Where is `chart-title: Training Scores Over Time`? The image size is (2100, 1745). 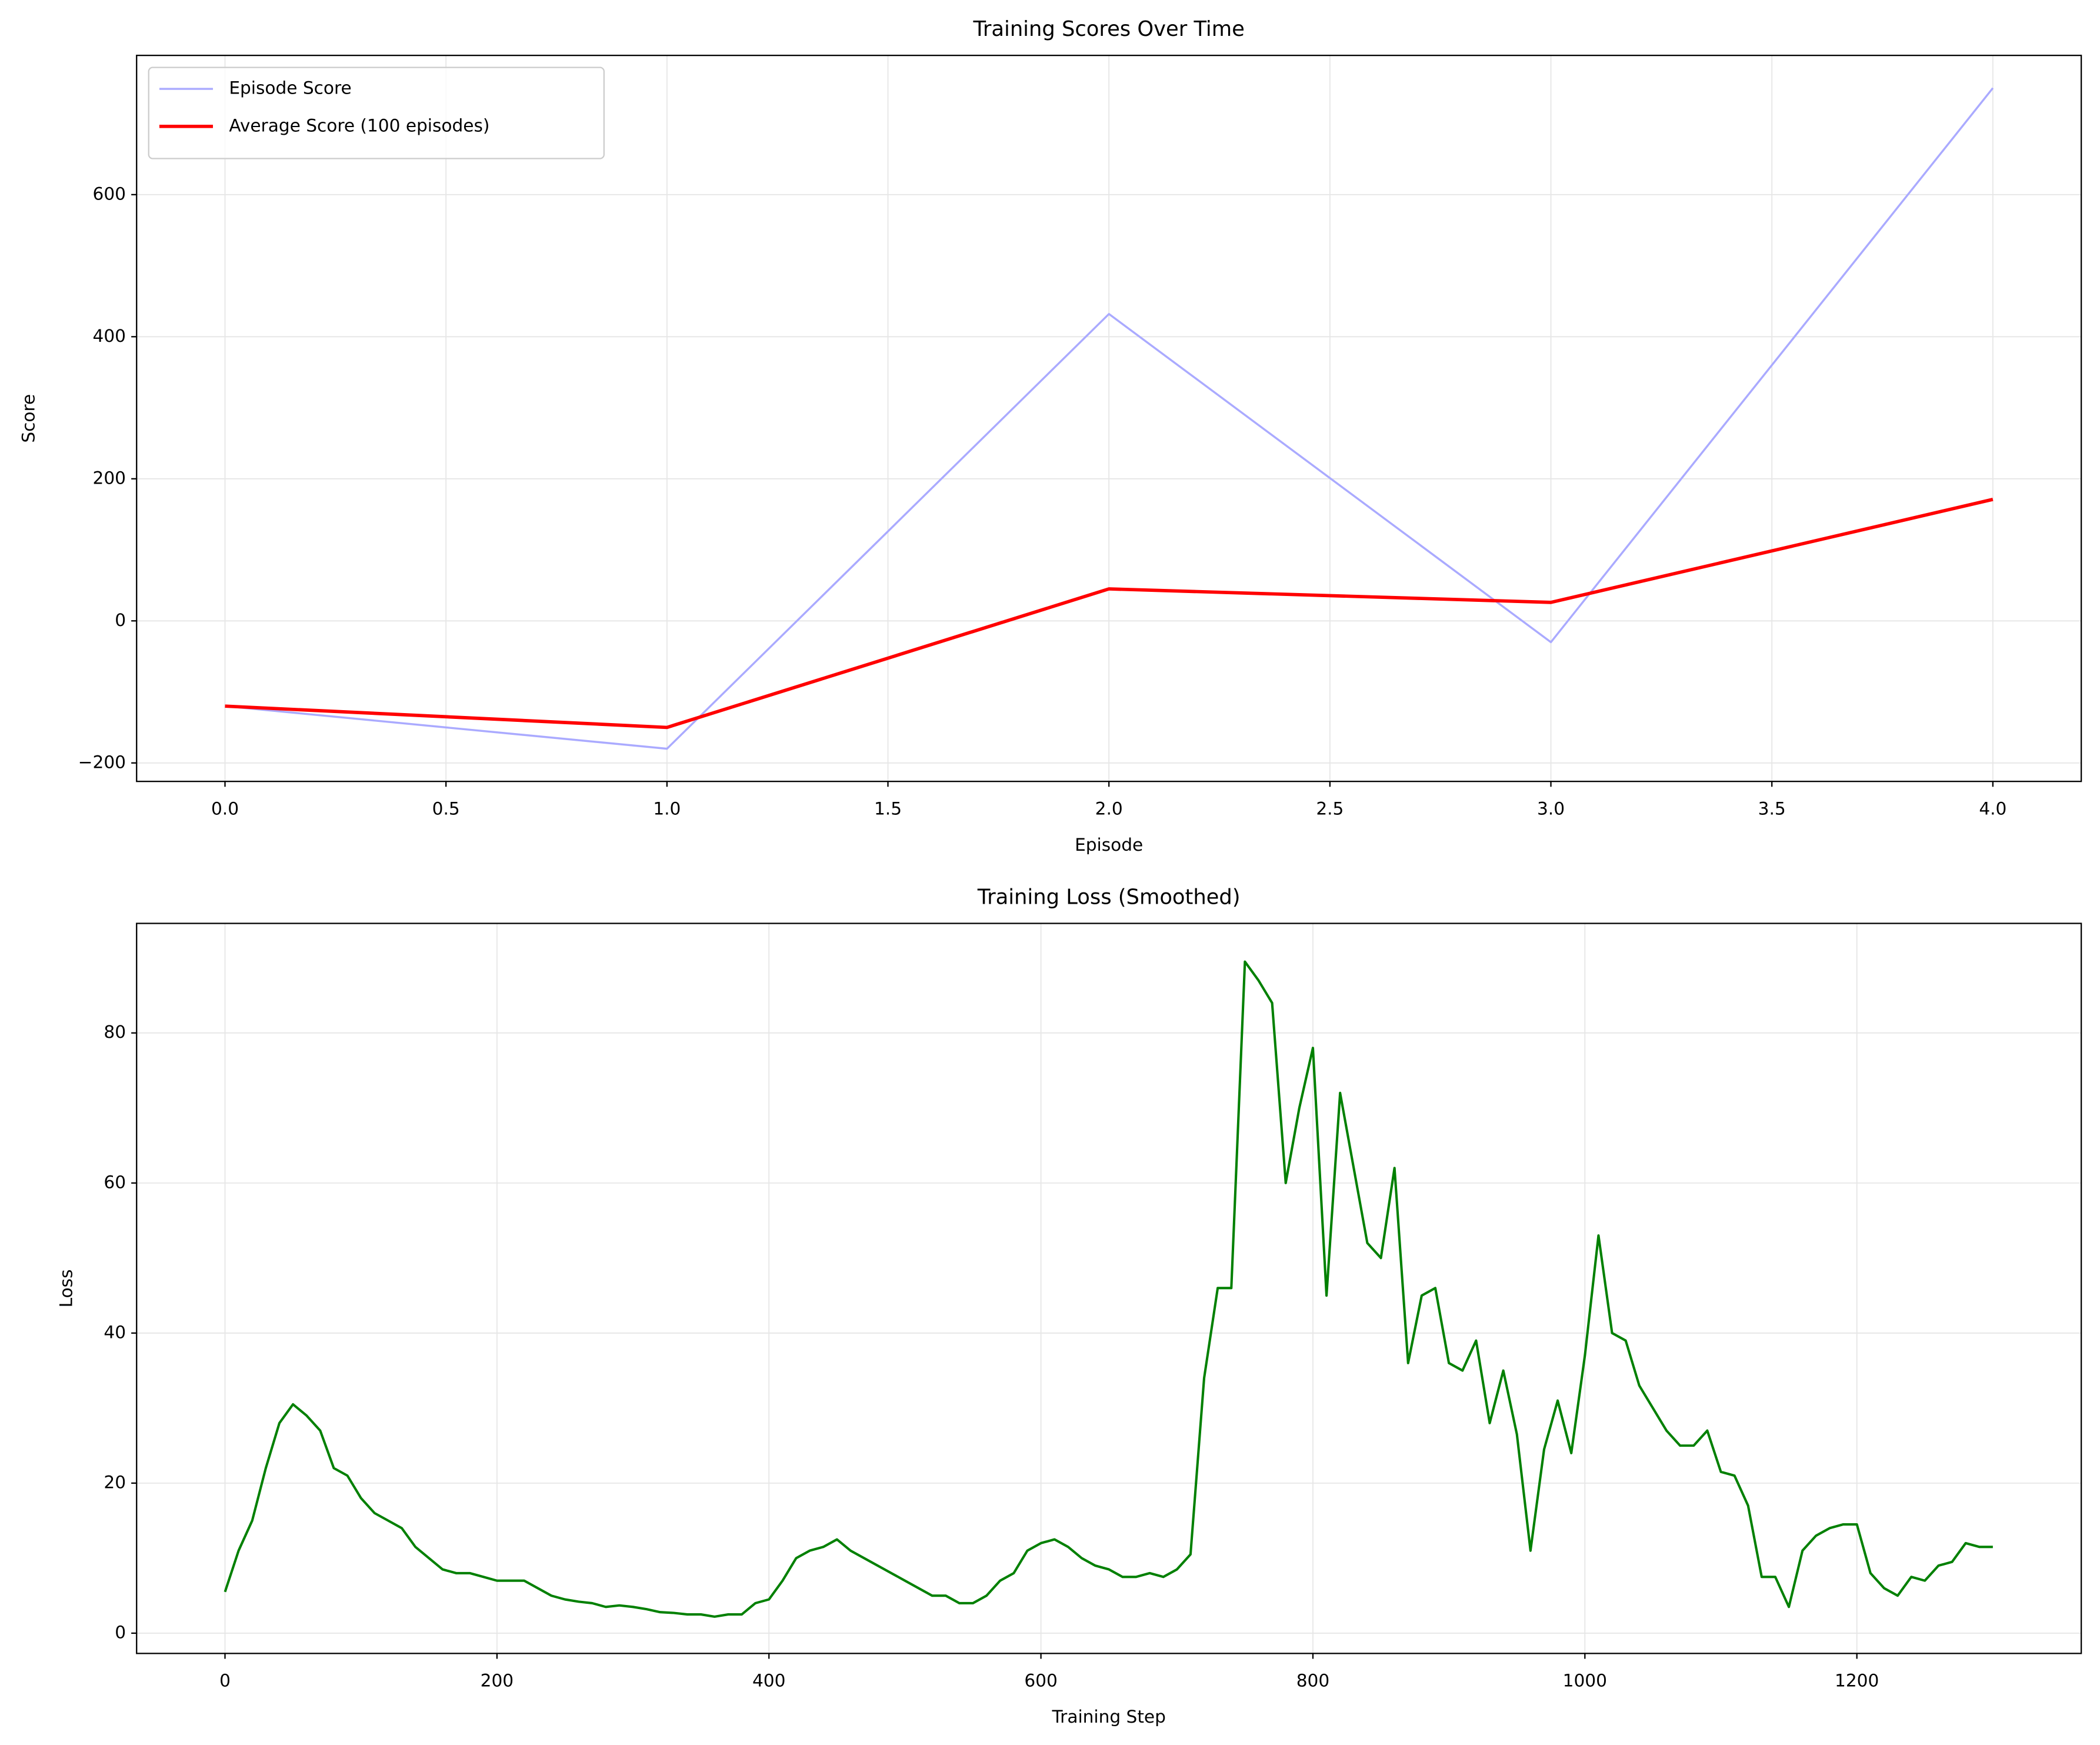
chart-title: Training Scores Over Time is located at coordinates (1109, 29).